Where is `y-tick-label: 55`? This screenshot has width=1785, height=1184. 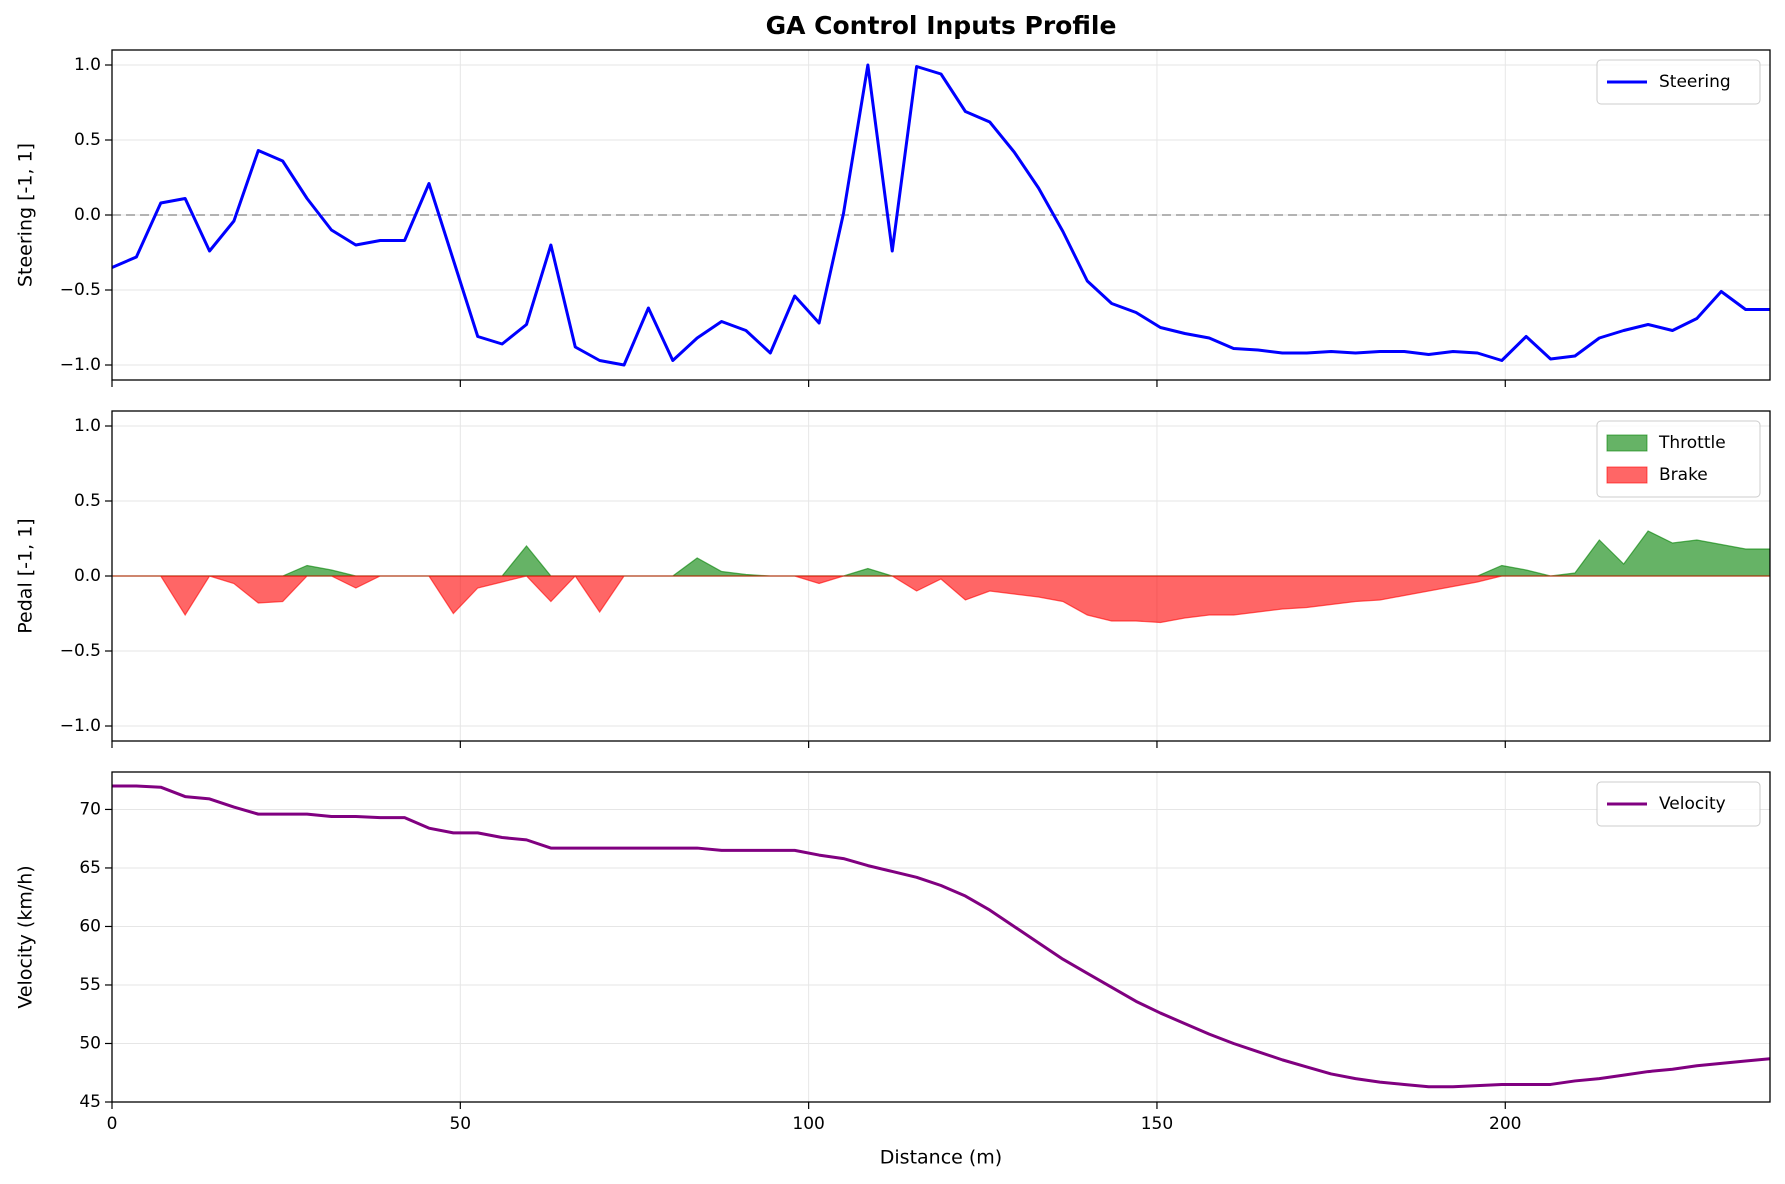
y-tick-label: 55 is located at coordinates (90, 985).